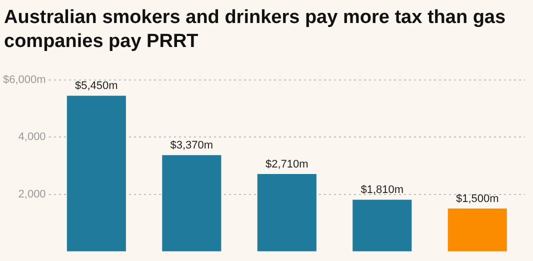 This screenshot has width=533, height=261. What do you see at coordinates (32, 137) in the screenshot?
I see `y-tick-label: 4,000` at bounding box center [32, 137].